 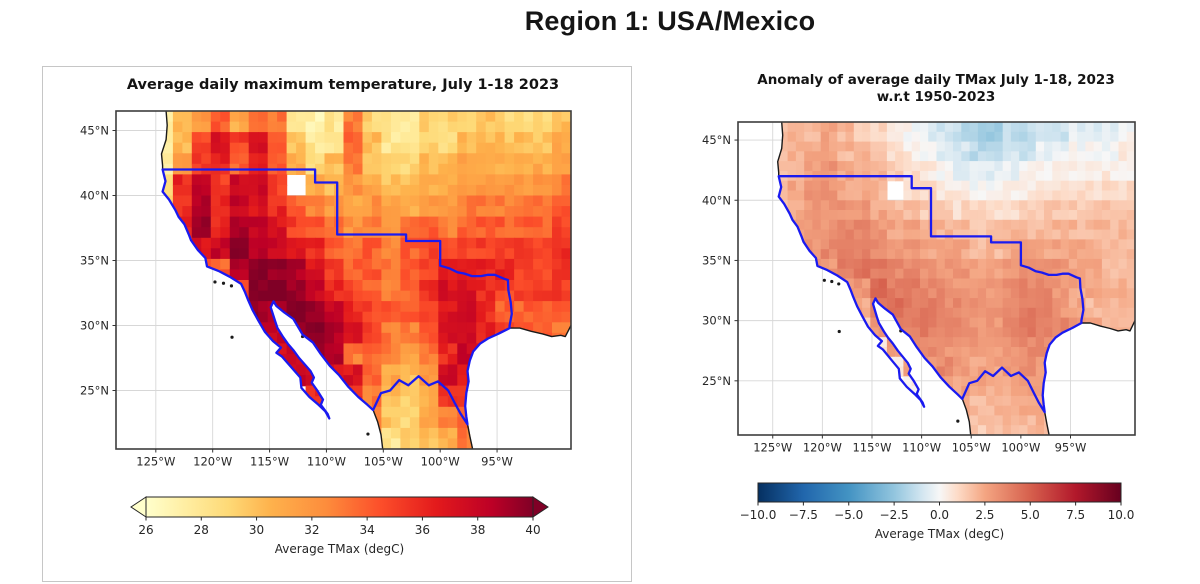 What do you see at coordinates (540, 507) in the screenshot?
I see `colorbar-right-arrow` at bounding box center [540, 507].